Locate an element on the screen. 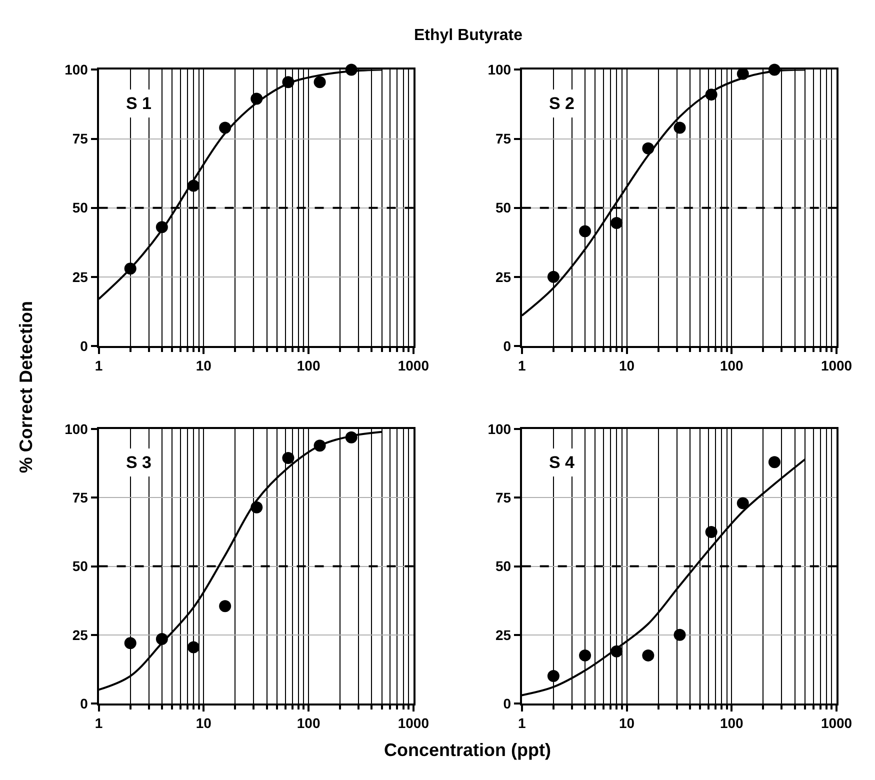 The image size is (875, 780). text: Ethyl Butyrate is located at coordinates (468, 35).